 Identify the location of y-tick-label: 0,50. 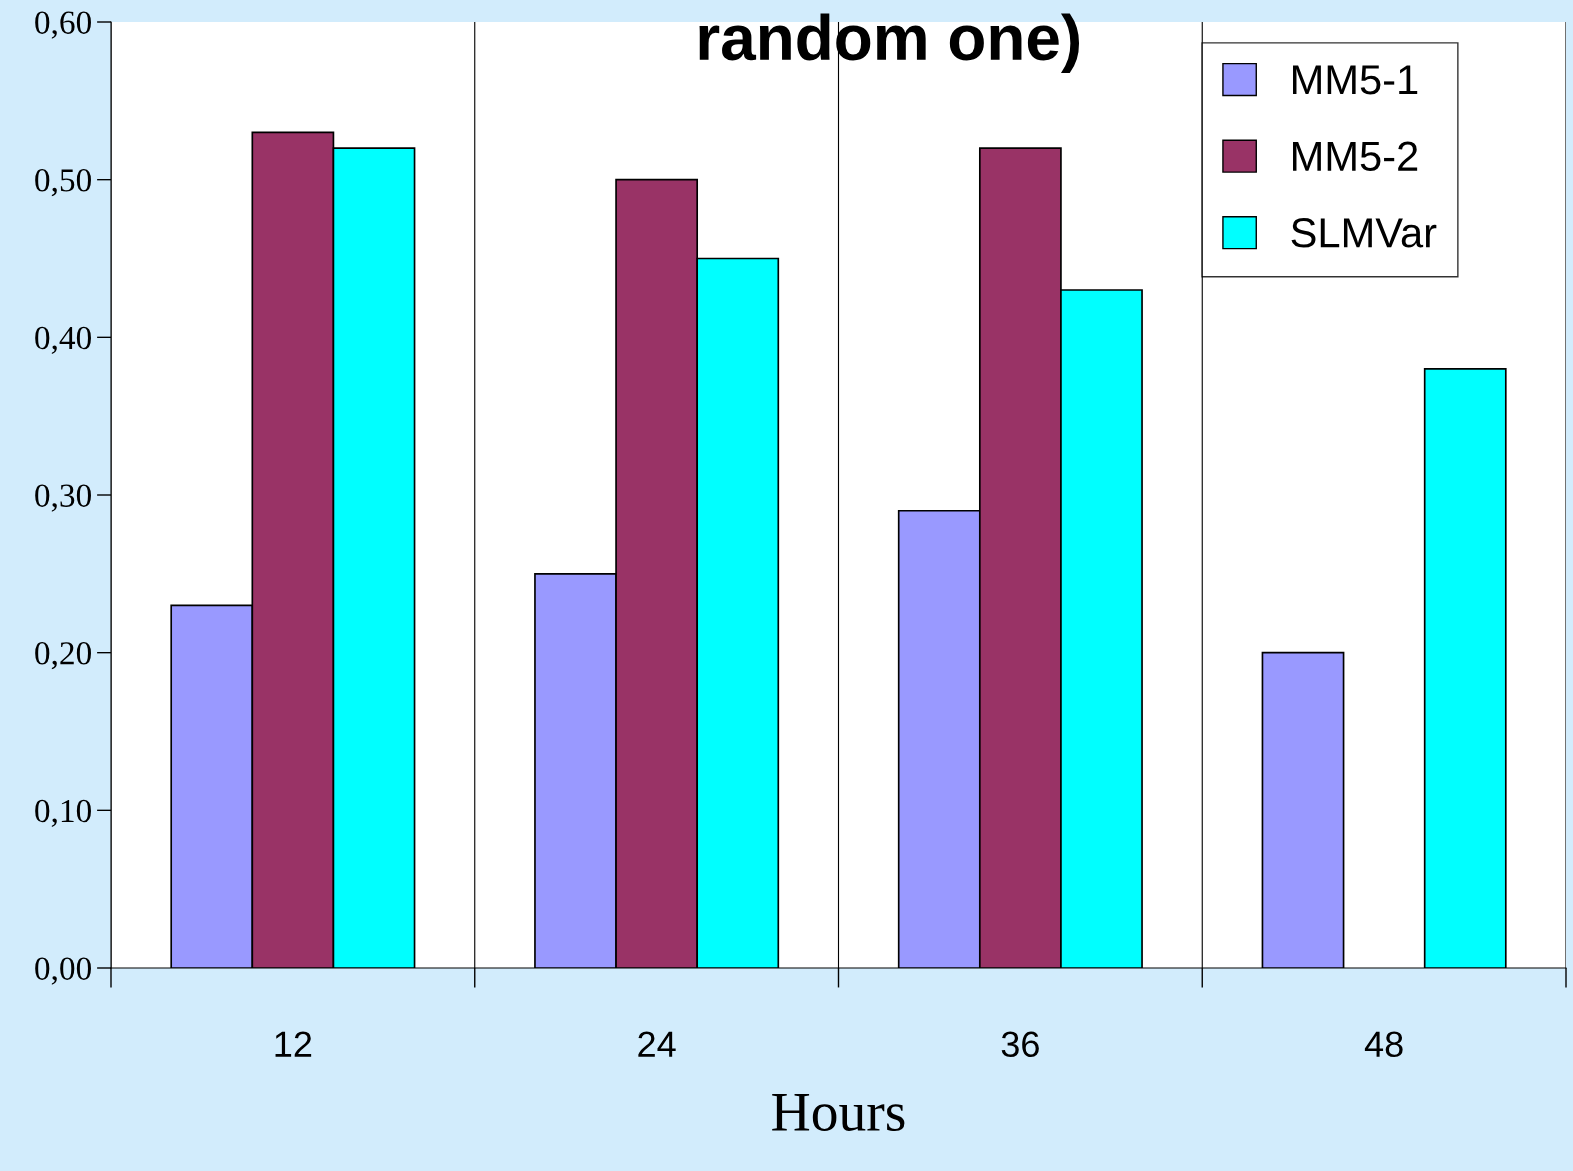
(63, 183).